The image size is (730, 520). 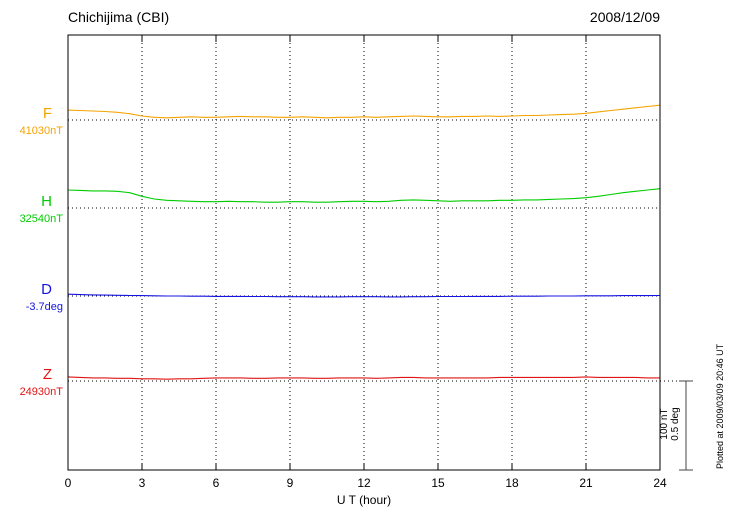 What do you see at coordinates (363, 378) in the screenshot?
I see `trace-Z` at bounding box center [363, 378].